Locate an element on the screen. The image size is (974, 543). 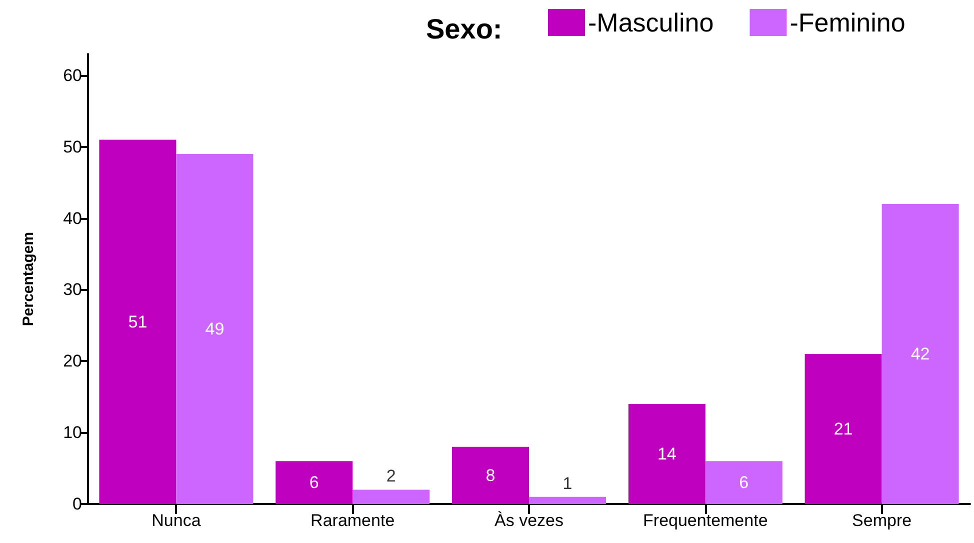
legend-label: -Masculino is located at coordinates (651, 23).